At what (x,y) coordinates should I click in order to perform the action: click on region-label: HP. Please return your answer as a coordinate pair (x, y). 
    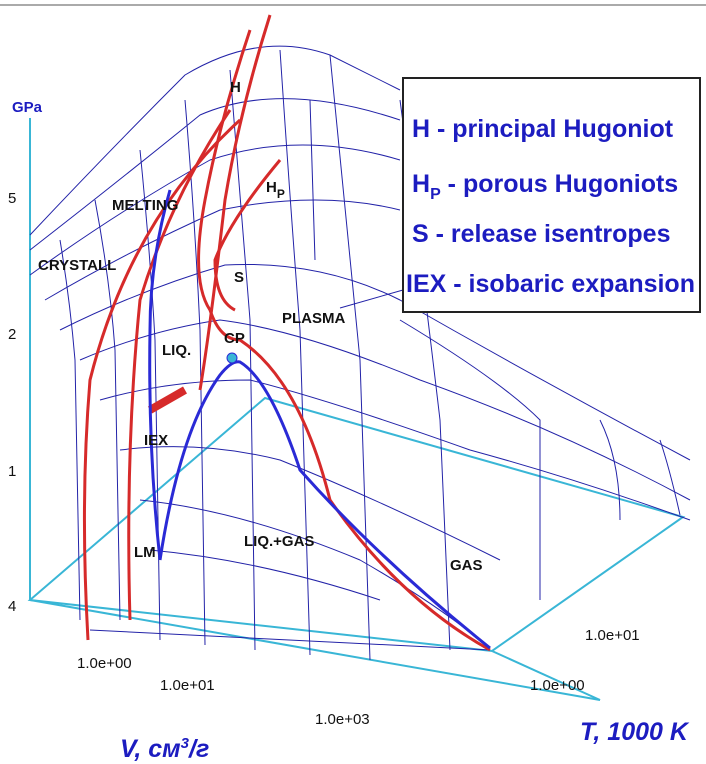
    Looking at the image, I should click on (275, 190).